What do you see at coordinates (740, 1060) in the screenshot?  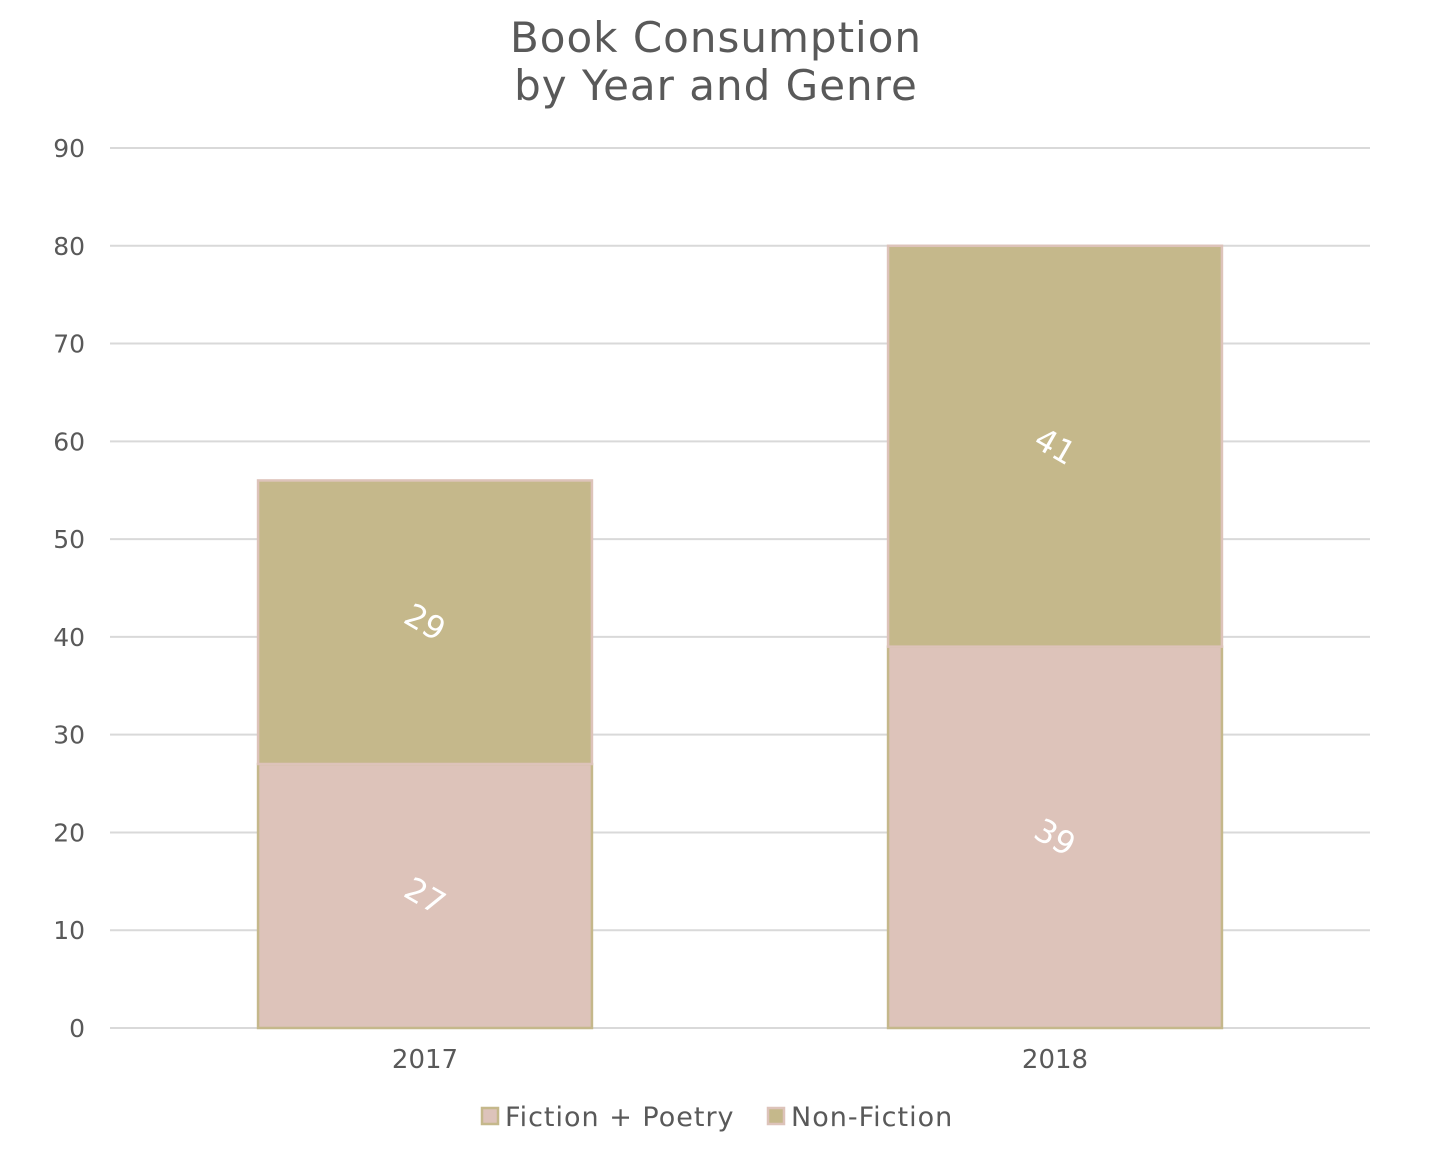 I see `x-axis-category-labels: 2017 2018` at bounding box center [740, 1060].